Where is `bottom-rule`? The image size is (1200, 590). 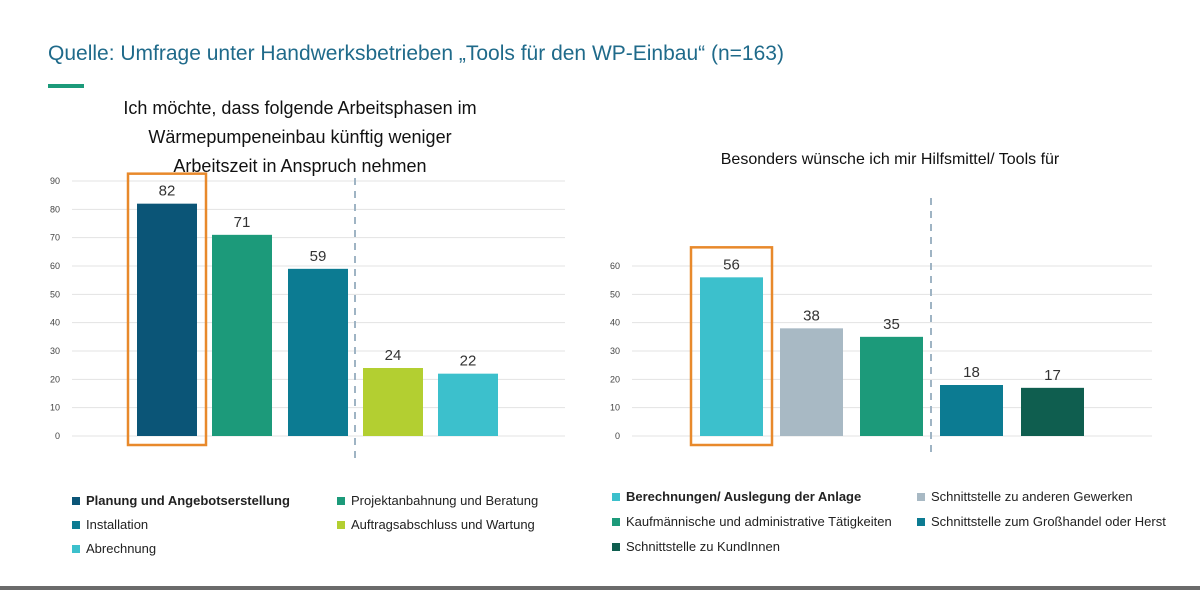
bottom-rule is located at coordinates (600, 588).